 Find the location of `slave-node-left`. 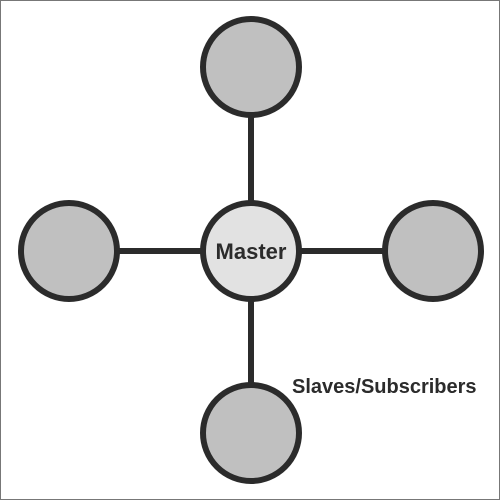

slave-node-left is located at coordinates (69, 251).